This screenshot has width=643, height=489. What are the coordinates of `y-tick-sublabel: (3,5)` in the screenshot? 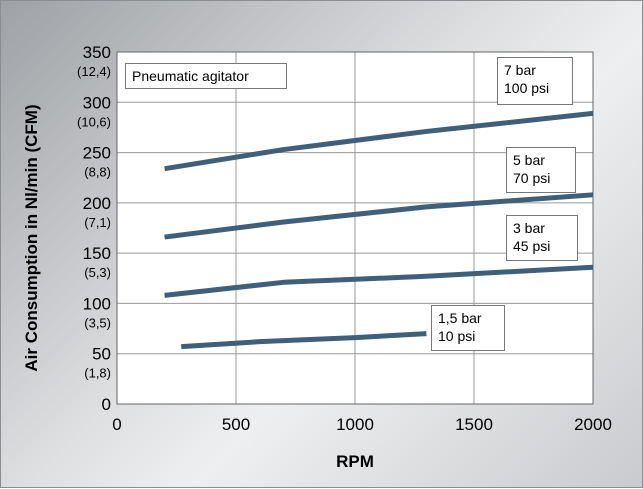 It's located at (97, 322).